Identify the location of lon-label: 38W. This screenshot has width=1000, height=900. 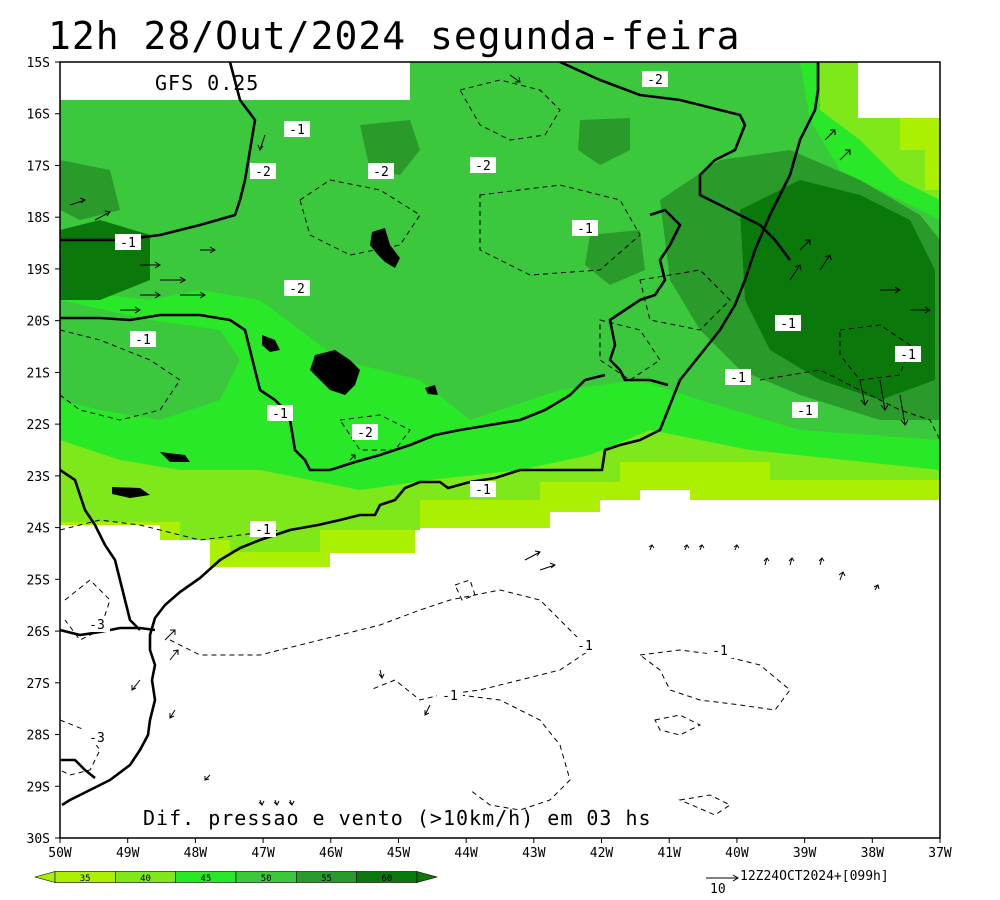
(873, 853).